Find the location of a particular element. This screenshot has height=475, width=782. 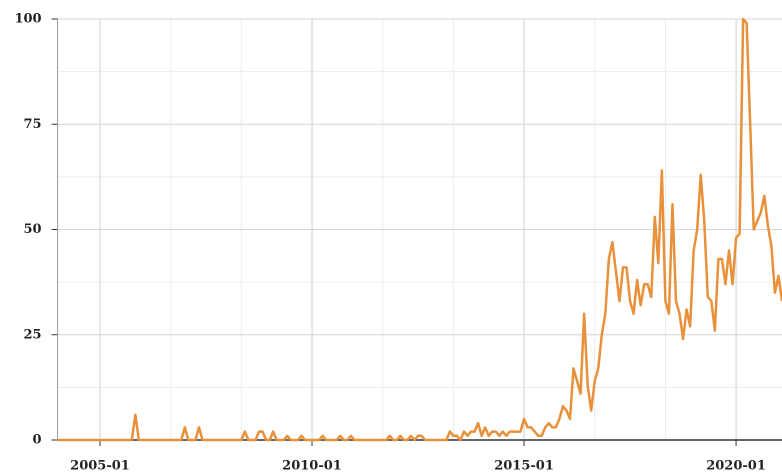

y-tick-label: 50 is located at coordinates (33, 229).